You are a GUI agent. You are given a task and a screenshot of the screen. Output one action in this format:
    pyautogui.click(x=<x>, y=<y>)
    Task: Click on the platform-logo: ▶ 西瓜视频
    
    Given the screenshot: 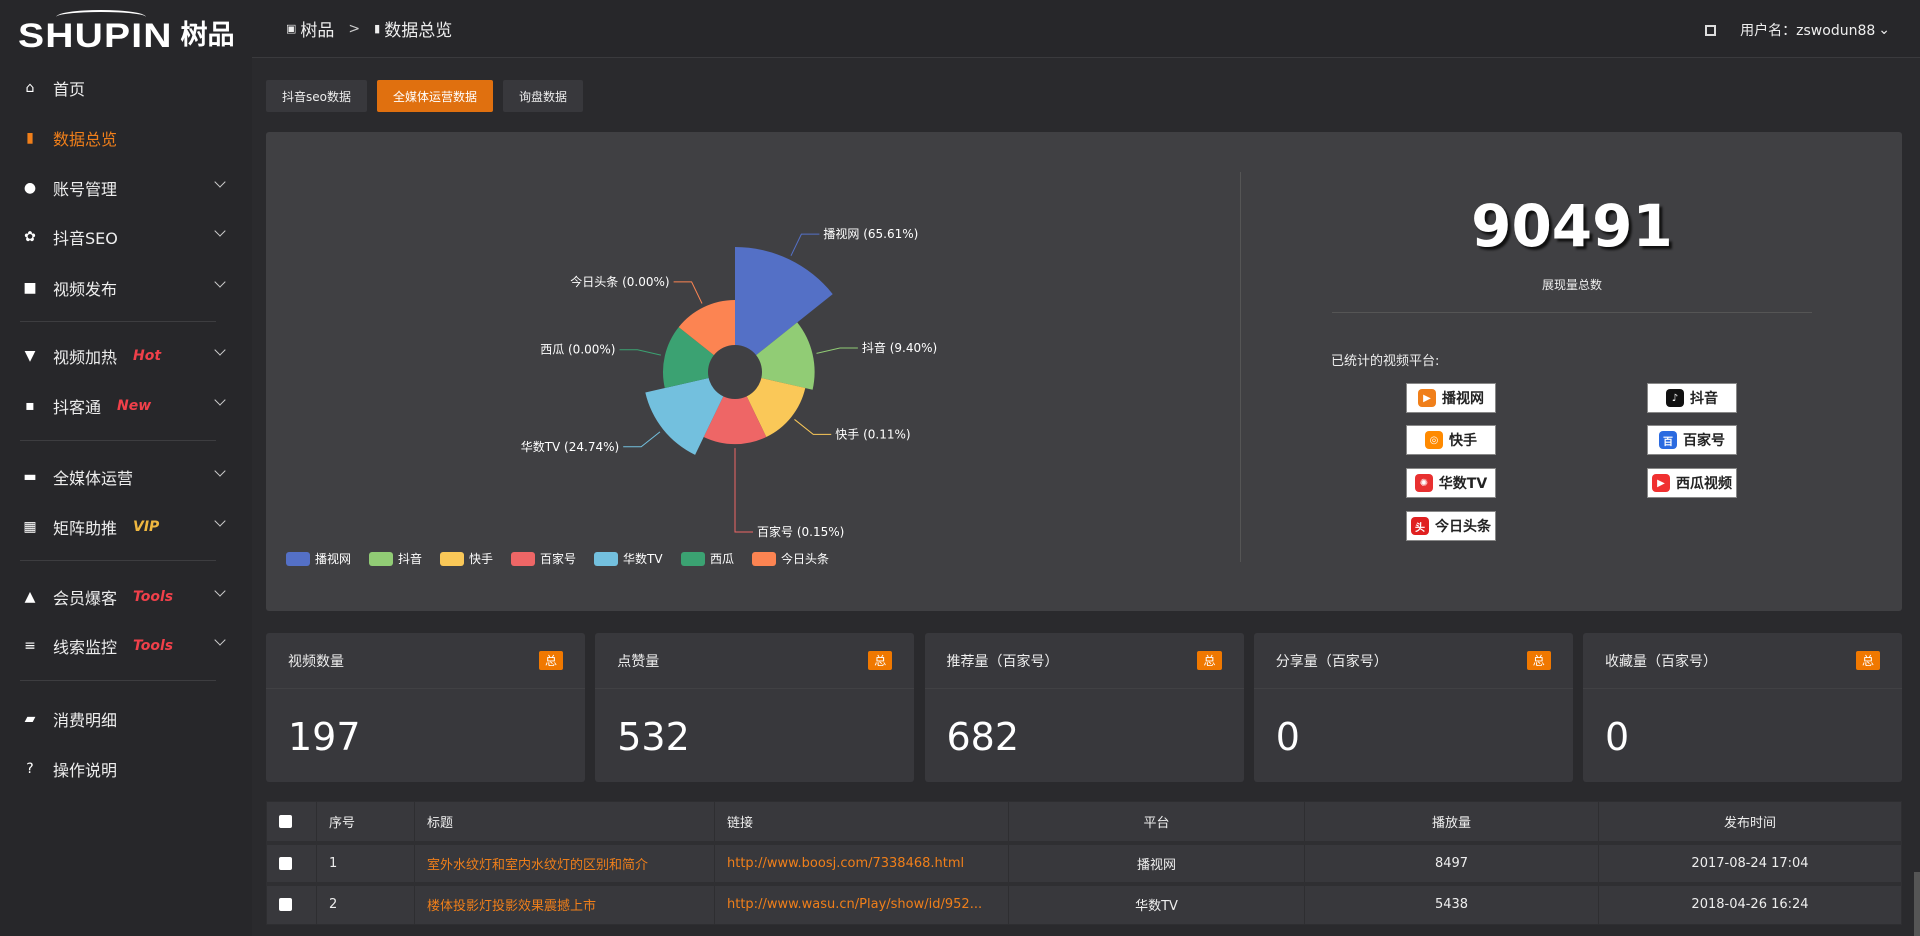 What is the action you would take?
    pyautogui.click(x=1692, y=483)
    